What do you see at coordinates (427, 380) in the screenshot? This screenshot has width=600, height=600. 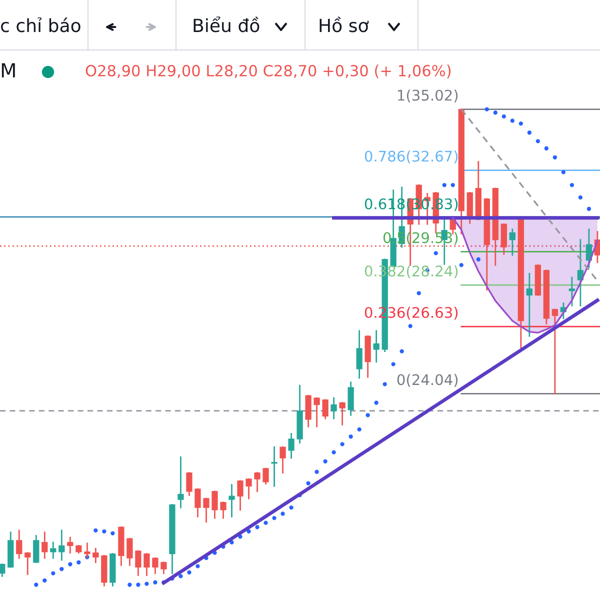 I see `annotation: 0(24.04)` at bounding box center [427, 380].